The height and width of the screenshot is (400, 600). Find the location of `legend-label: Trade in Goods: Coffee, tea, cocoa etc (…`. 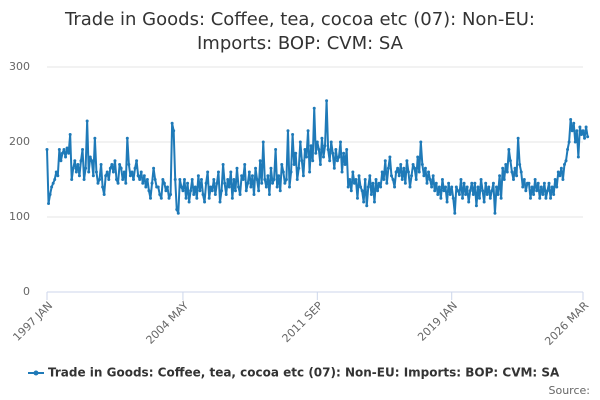

legend-label: Trade in Goods: Coffee, tea, cocoa etc (… is located at coordinates (304, 373).